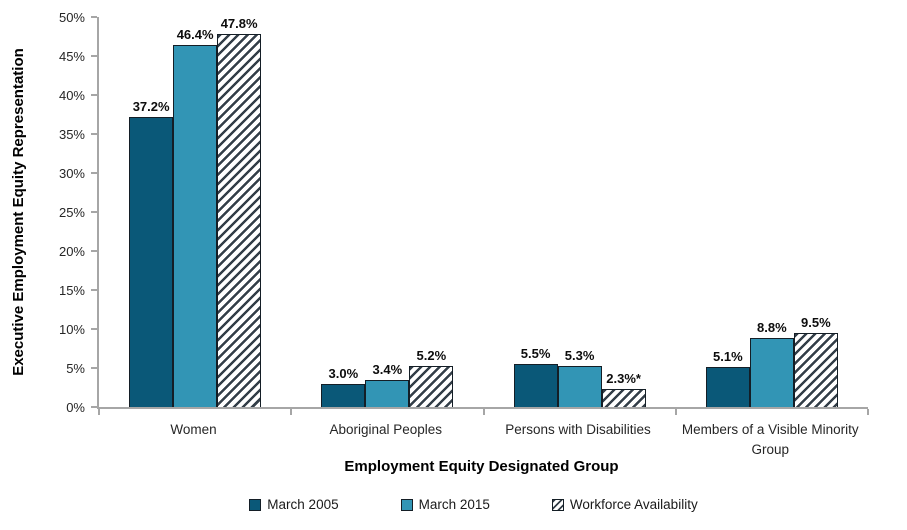 The height and width of the screenshot is (530, 907). What do you see at coordinates (239, 211) in the screenshot?
I see `bar: 47.8%` at bounding box center [239, 211].